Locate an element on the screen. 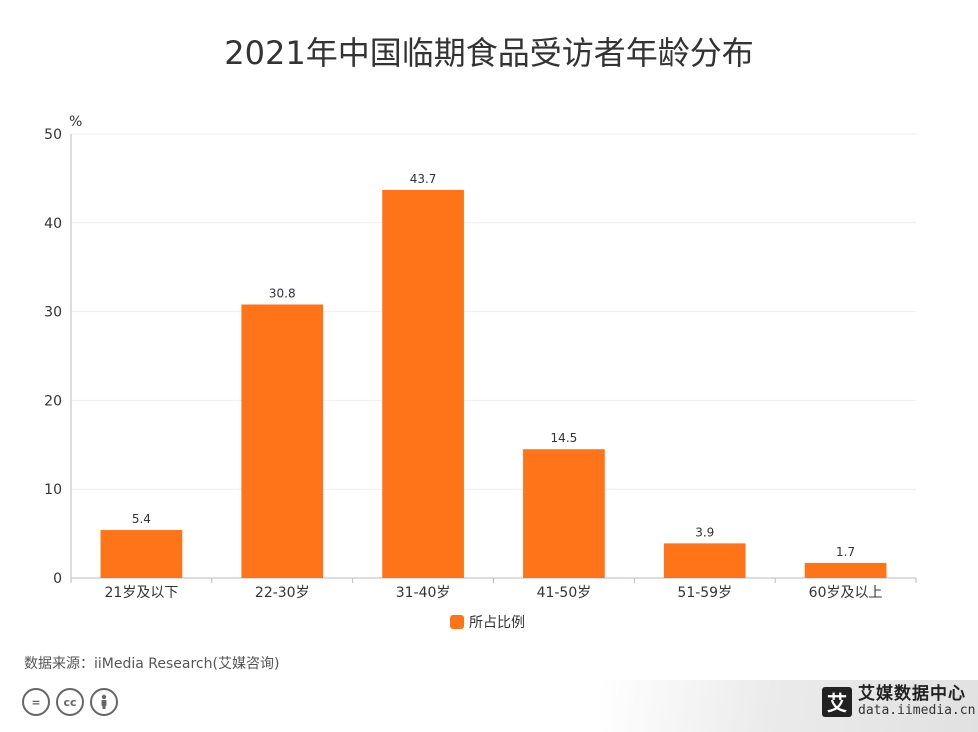 Image resolution: width=978 pixels, height=732 pixels. x-tick-label: 41-50岁 is located at coordinates (564, 593).